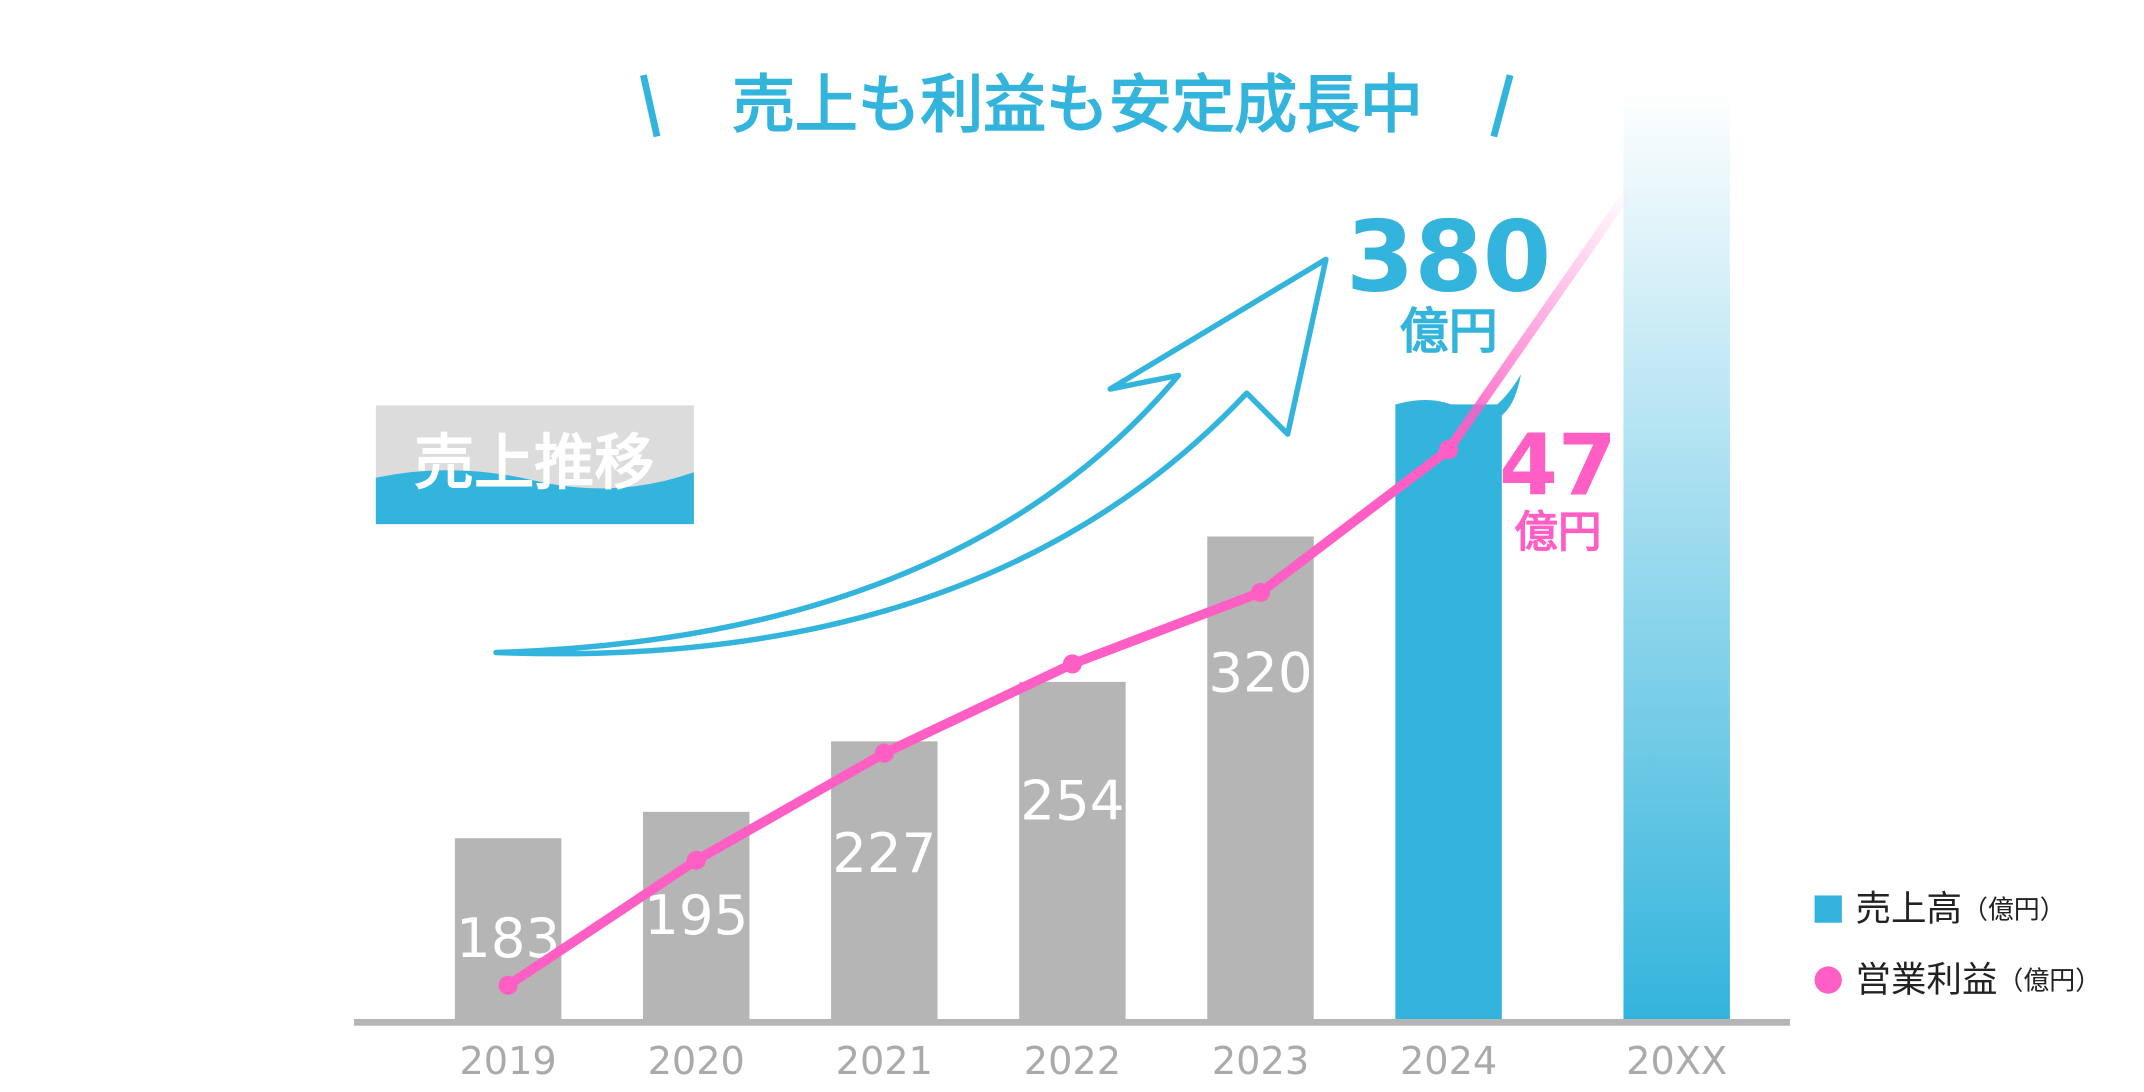 The width and height of the screenshot is (2144, 1092). What do you see at coordinates (1072, 1062) in the screenshot?
I see `x-tick-label: 2022` at bounding box center [1072, 1062].